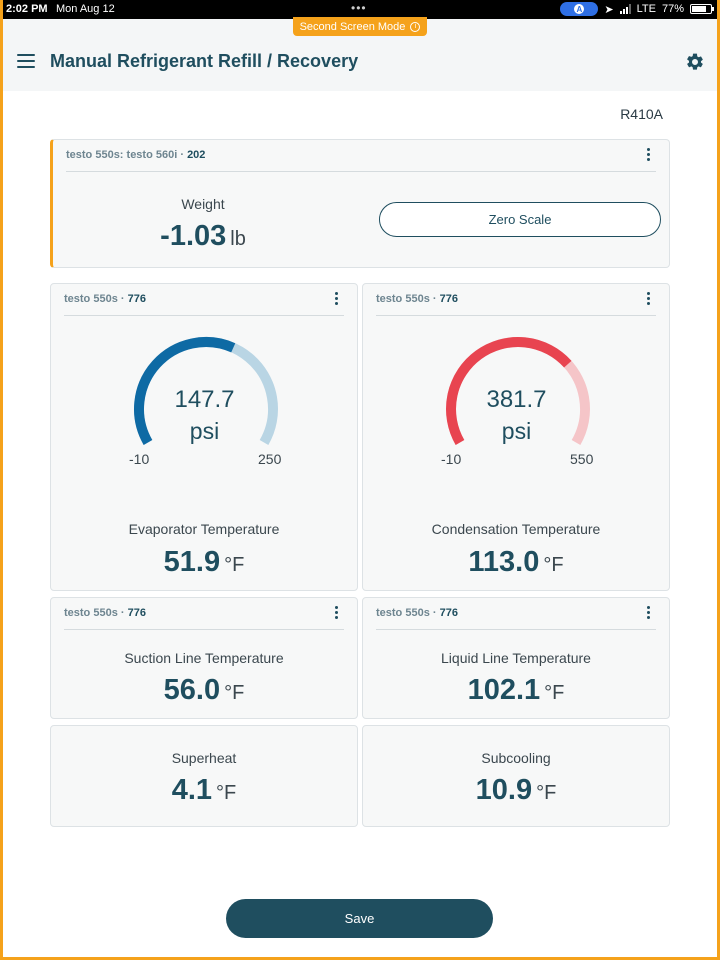  Describe the element at coordinates (516, 690) in the screenshot. I see `card-value: 102.1 °F` at that location.